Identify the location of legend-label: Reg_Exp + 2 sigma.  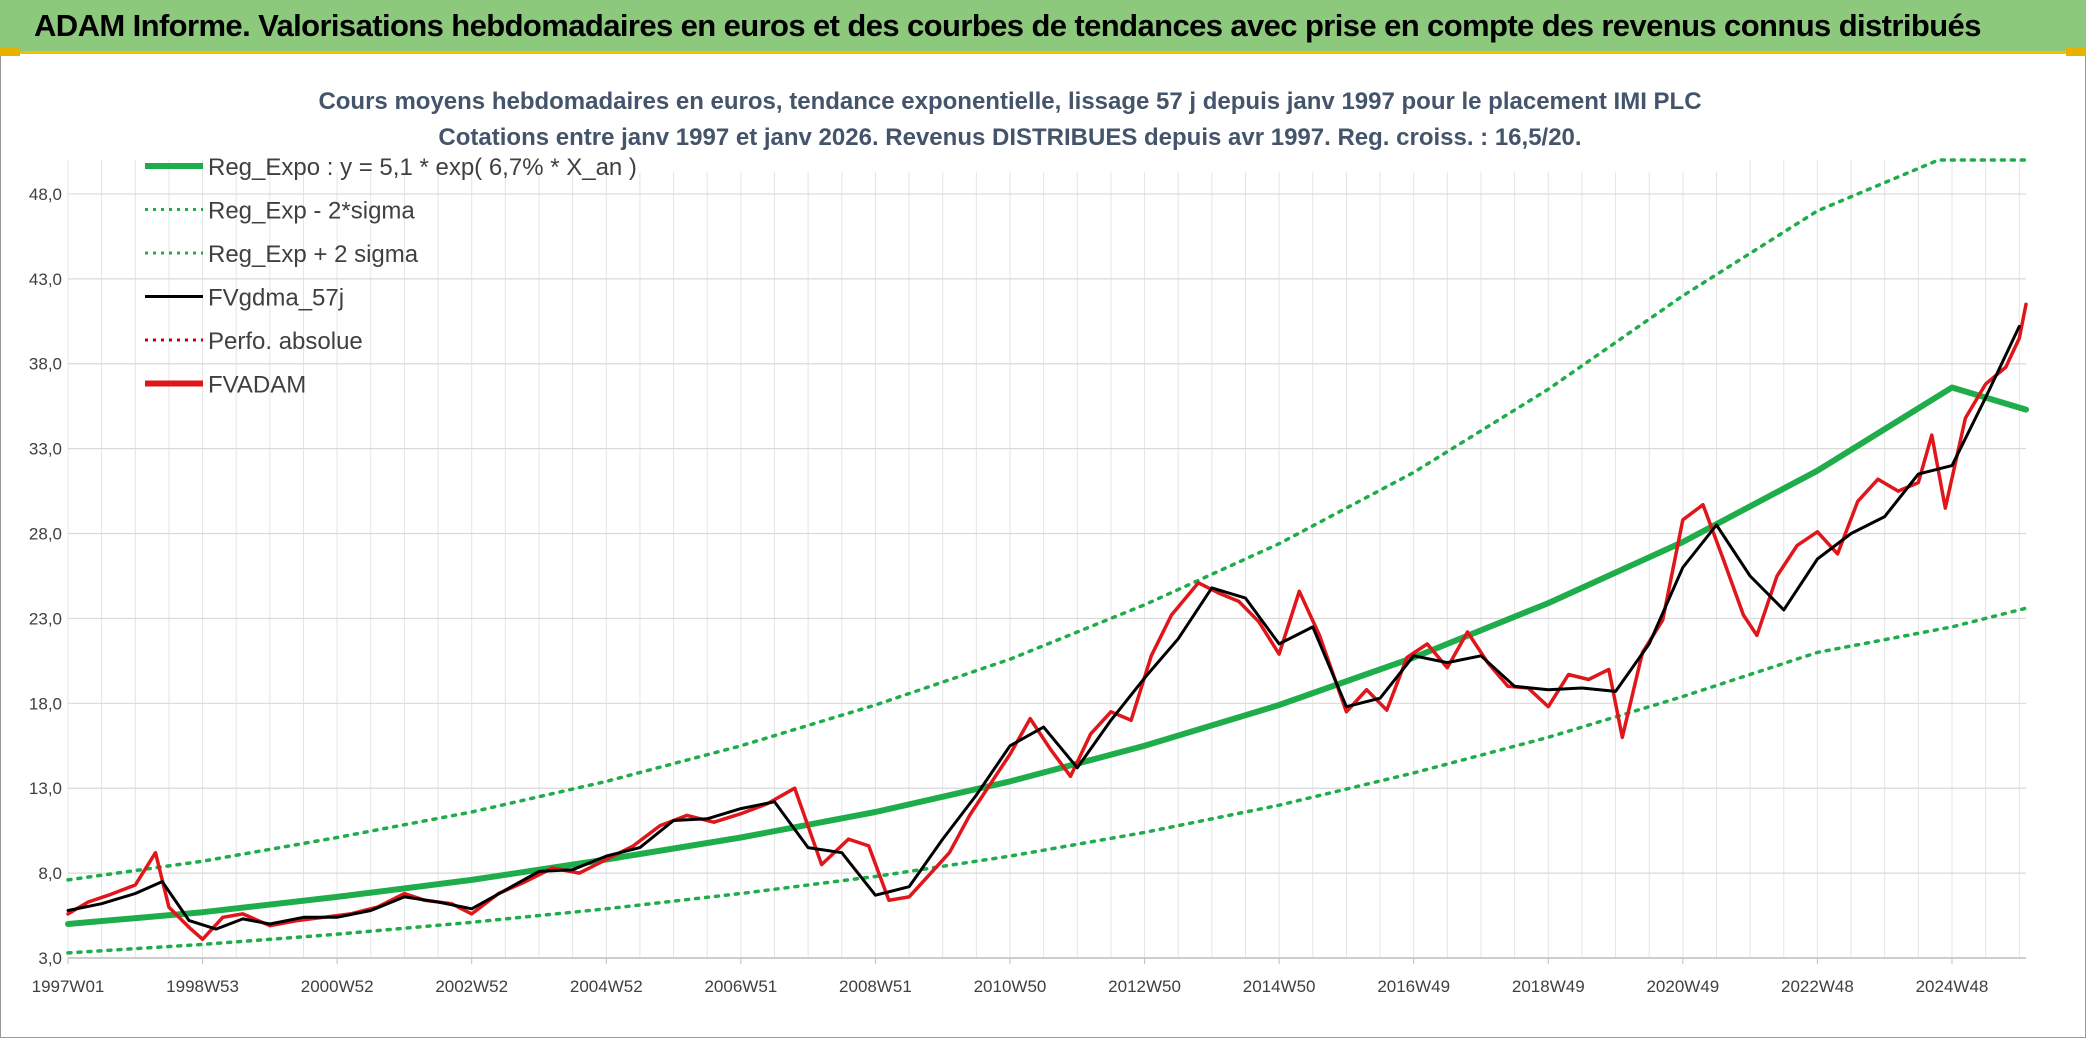
(313, 254).